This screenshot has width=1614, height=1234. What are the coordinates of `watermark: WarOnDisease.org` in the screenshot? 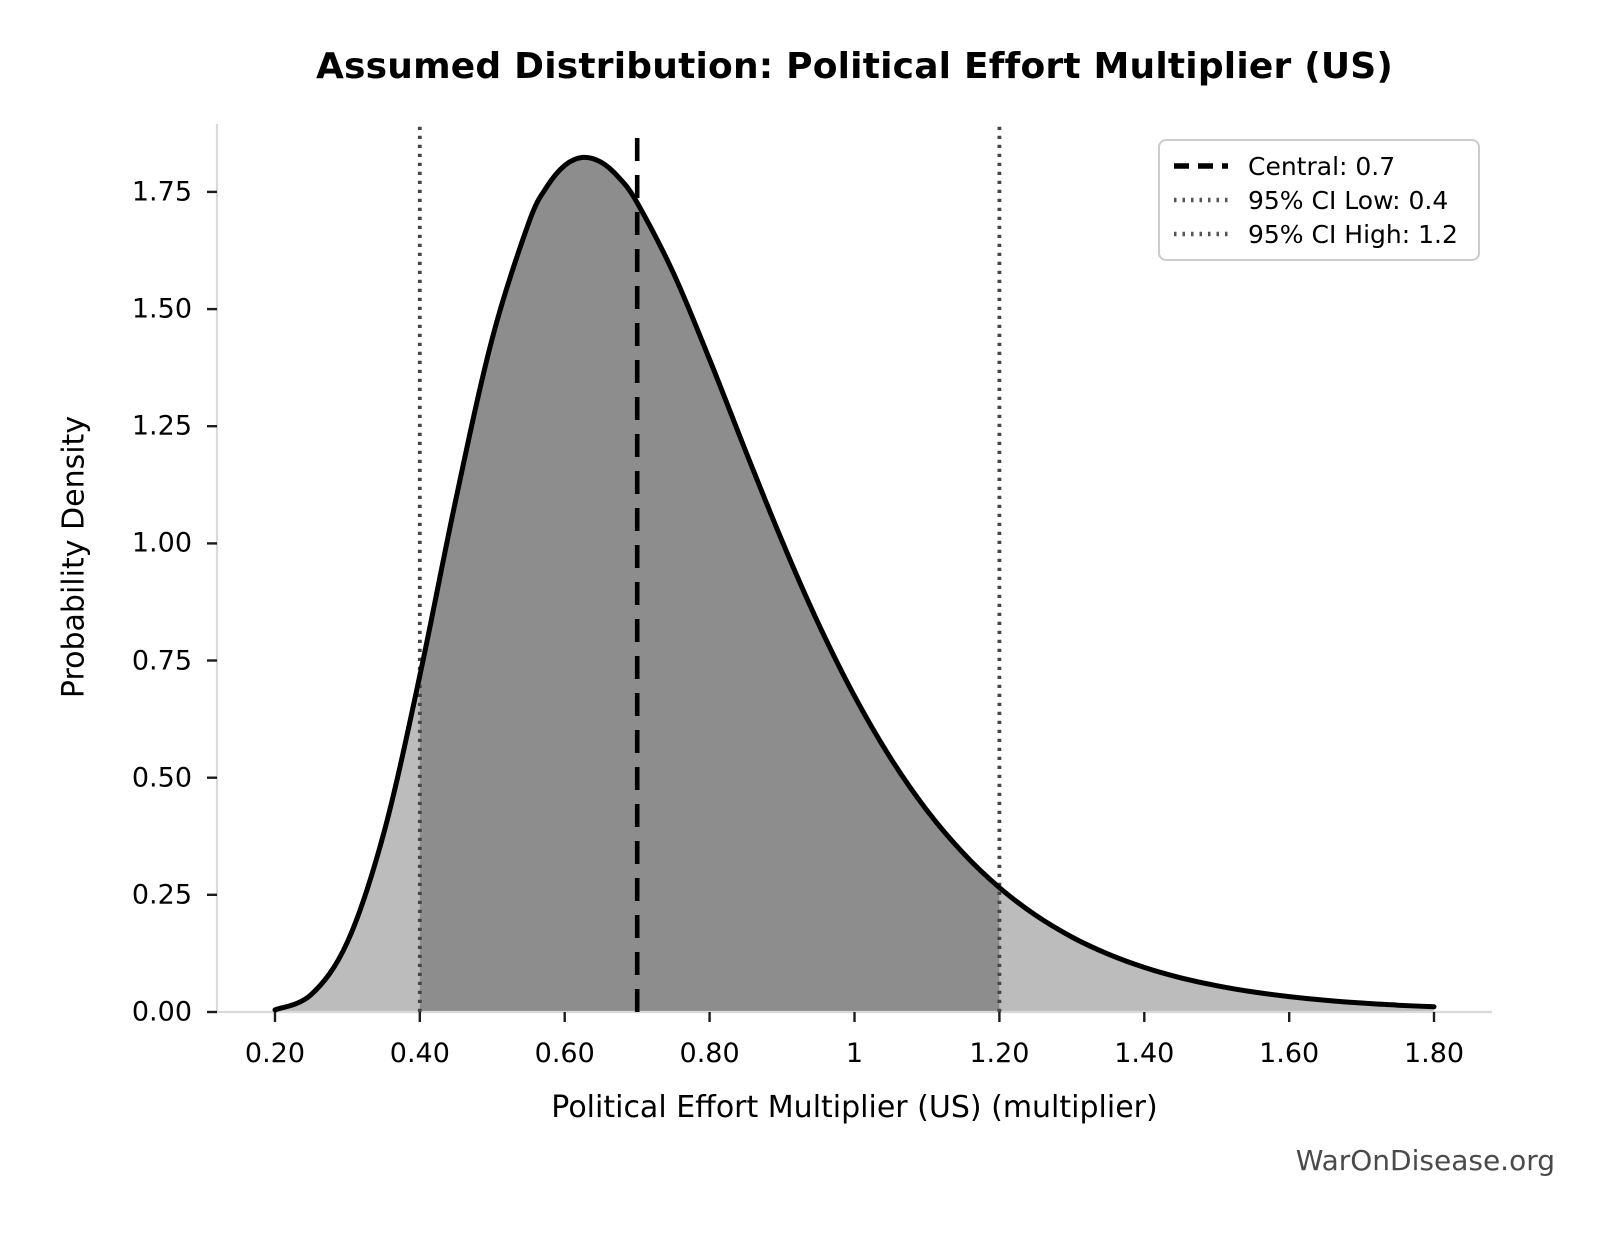 It's located at (1425, 1160).